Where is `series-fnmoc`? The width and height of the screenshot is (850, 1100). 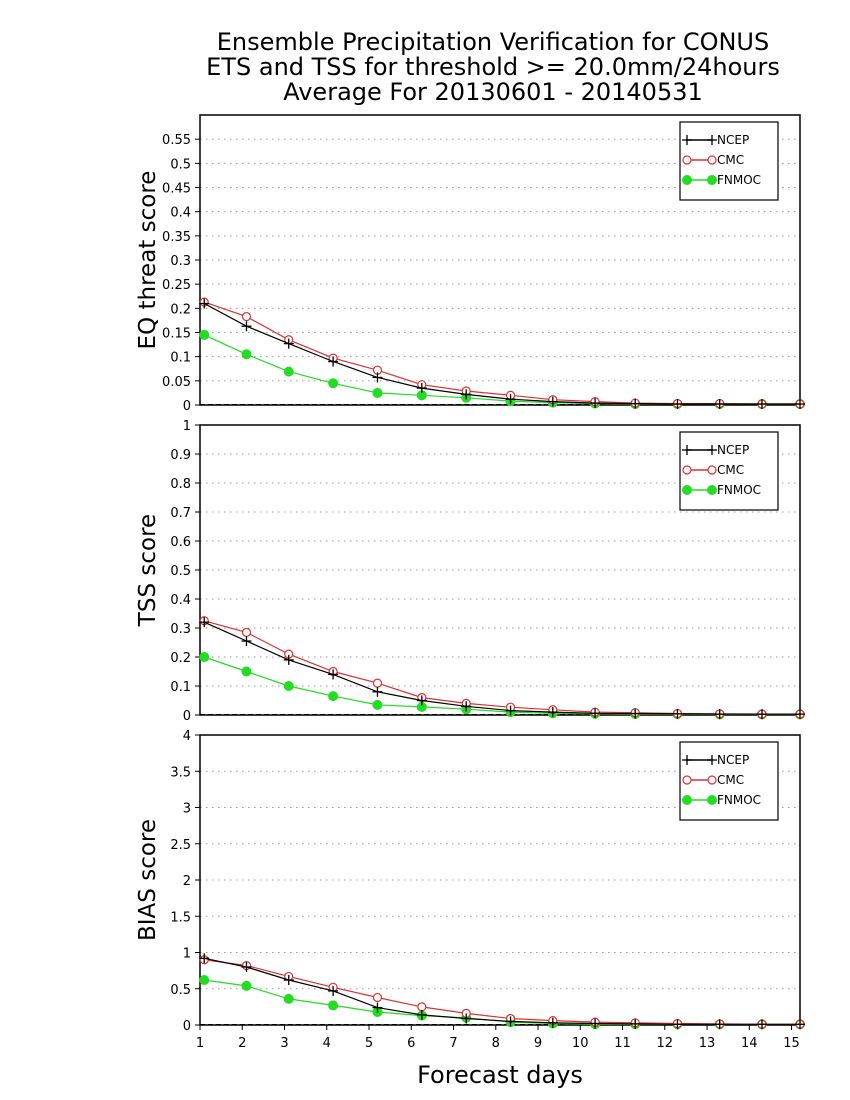 series-fnmoc is located at coordinates (502, 686).